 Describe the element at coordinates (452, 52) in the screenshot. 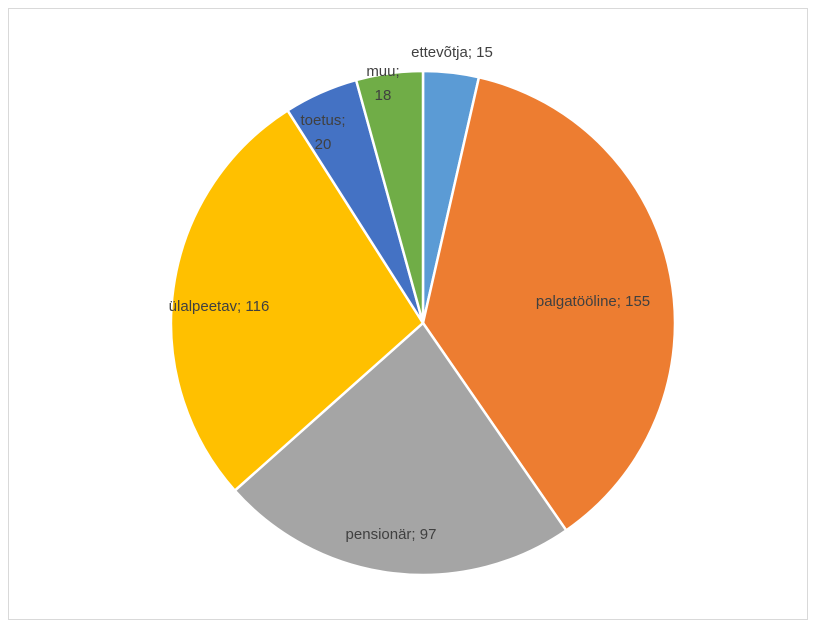

I see `label-ettevotja: ettevõtja; 15` at that location.